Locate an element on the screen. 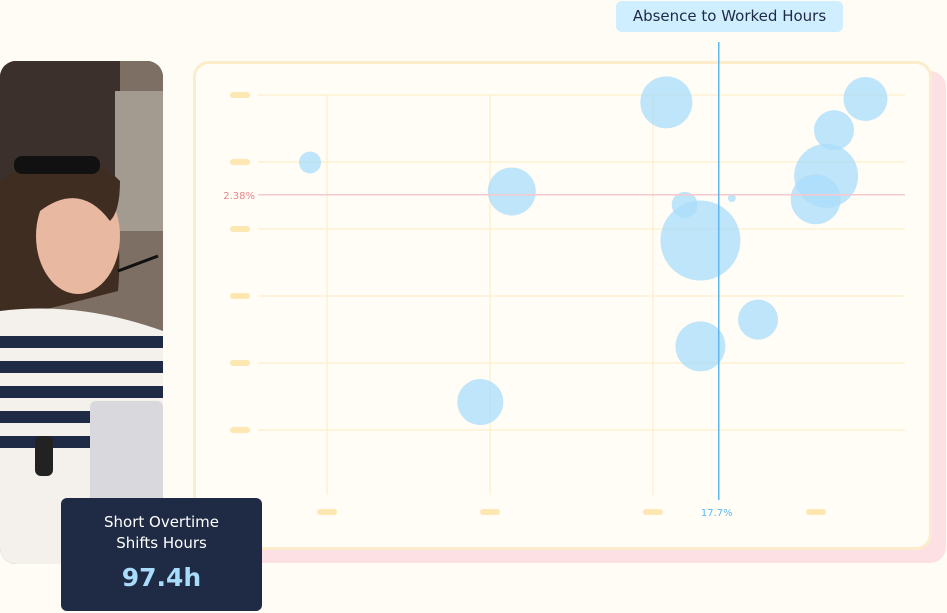 The width and height of the screenshot is (947, 613). stat-card-short-overtime: Short Overtime Shifts Hours 97.4h is located at coordinates (161, 554).